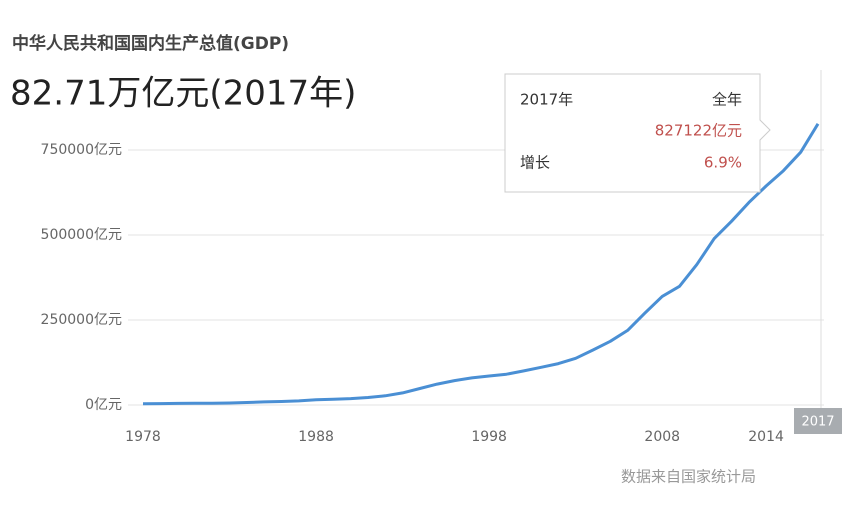 This screenshot has width=842, height=506. I want to click on y-tick-label: 750000亿元, so click(81, 150).